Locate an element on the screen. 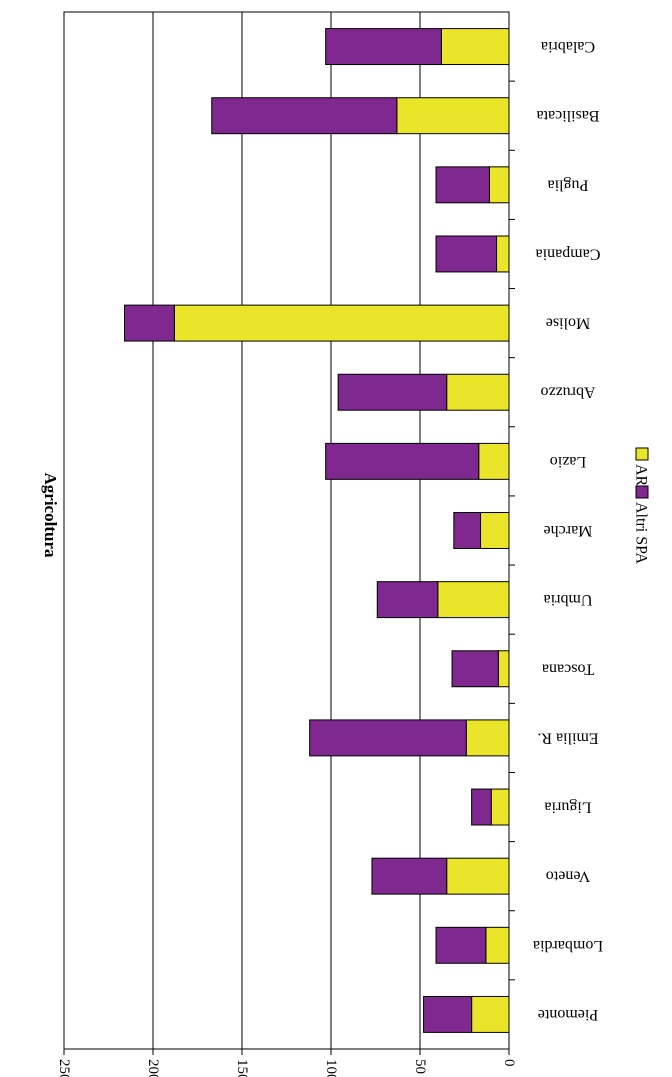 This screenshot has width=672, height=1077. chart-title: Agricoltura is located at coordinates (50, 515).